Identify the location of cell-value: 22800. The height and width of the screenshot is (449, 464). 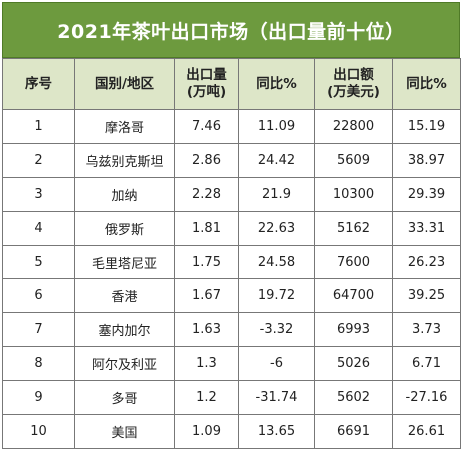
(353, 126).